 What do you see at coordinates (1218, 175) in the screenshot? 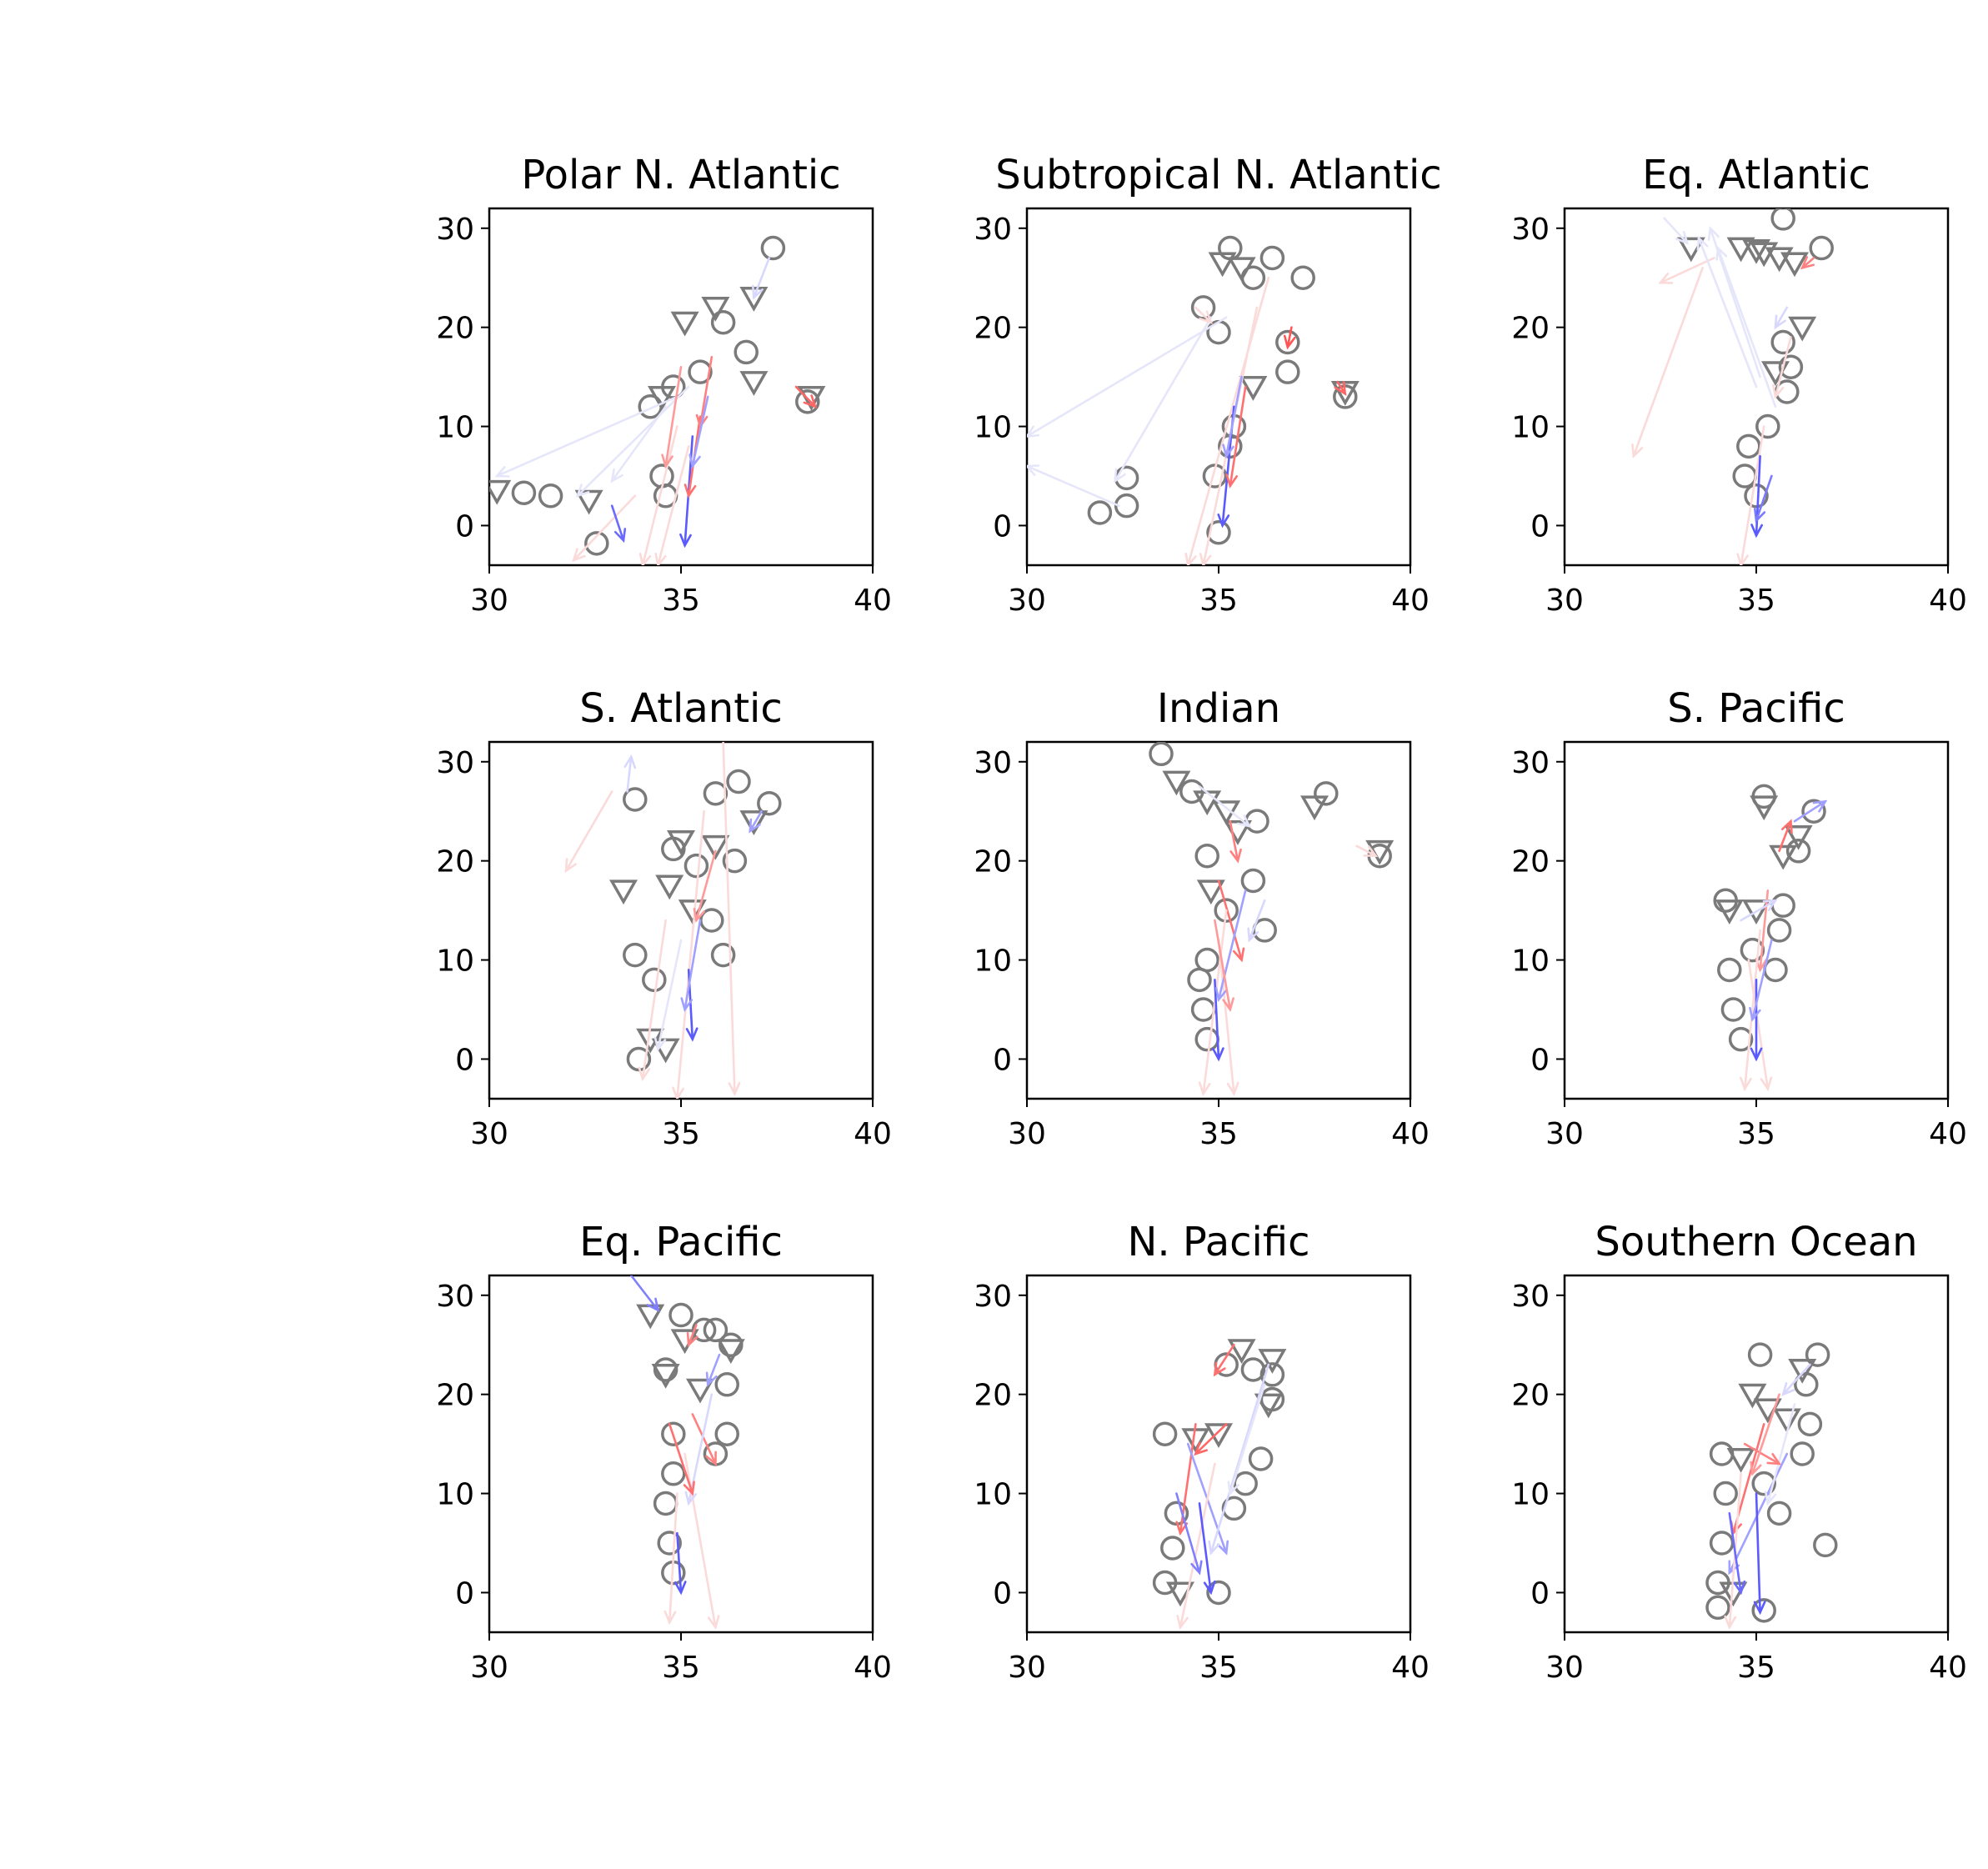
I see `panel-title: Subtropical N. Atlantic` at bounding box center [1218, 175].